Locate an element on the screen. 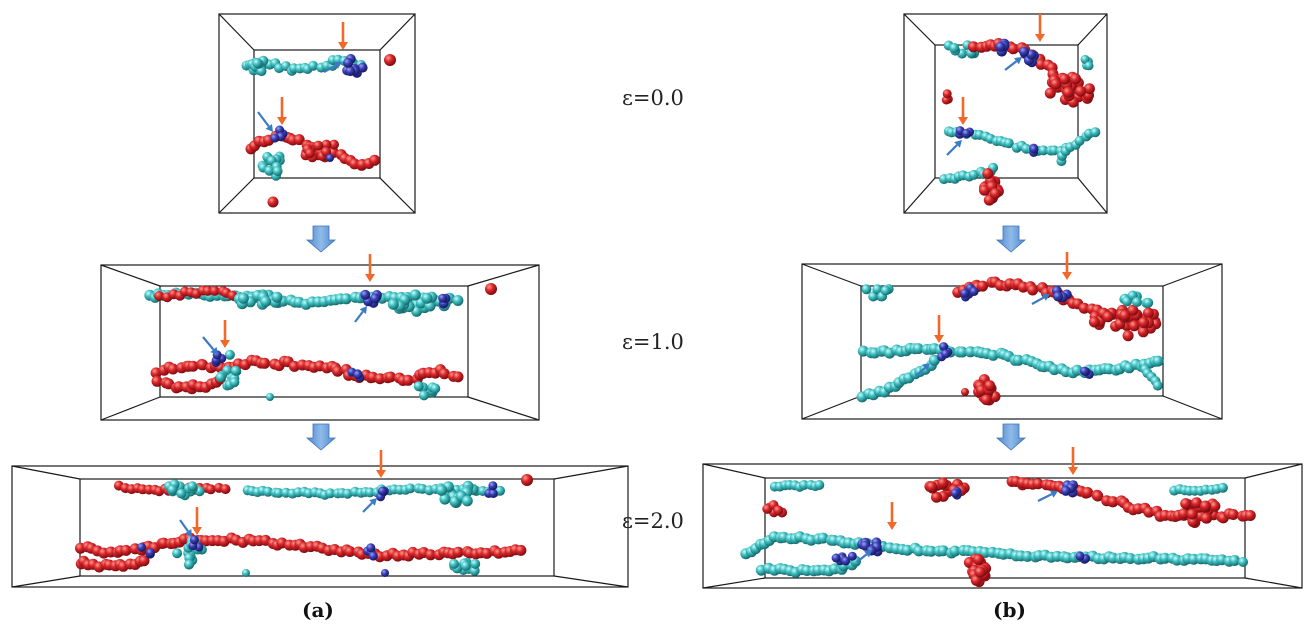 The height and width of the screenshot is (627, 1306). crosslink-b2-lower is located at coordinates (844, 558).